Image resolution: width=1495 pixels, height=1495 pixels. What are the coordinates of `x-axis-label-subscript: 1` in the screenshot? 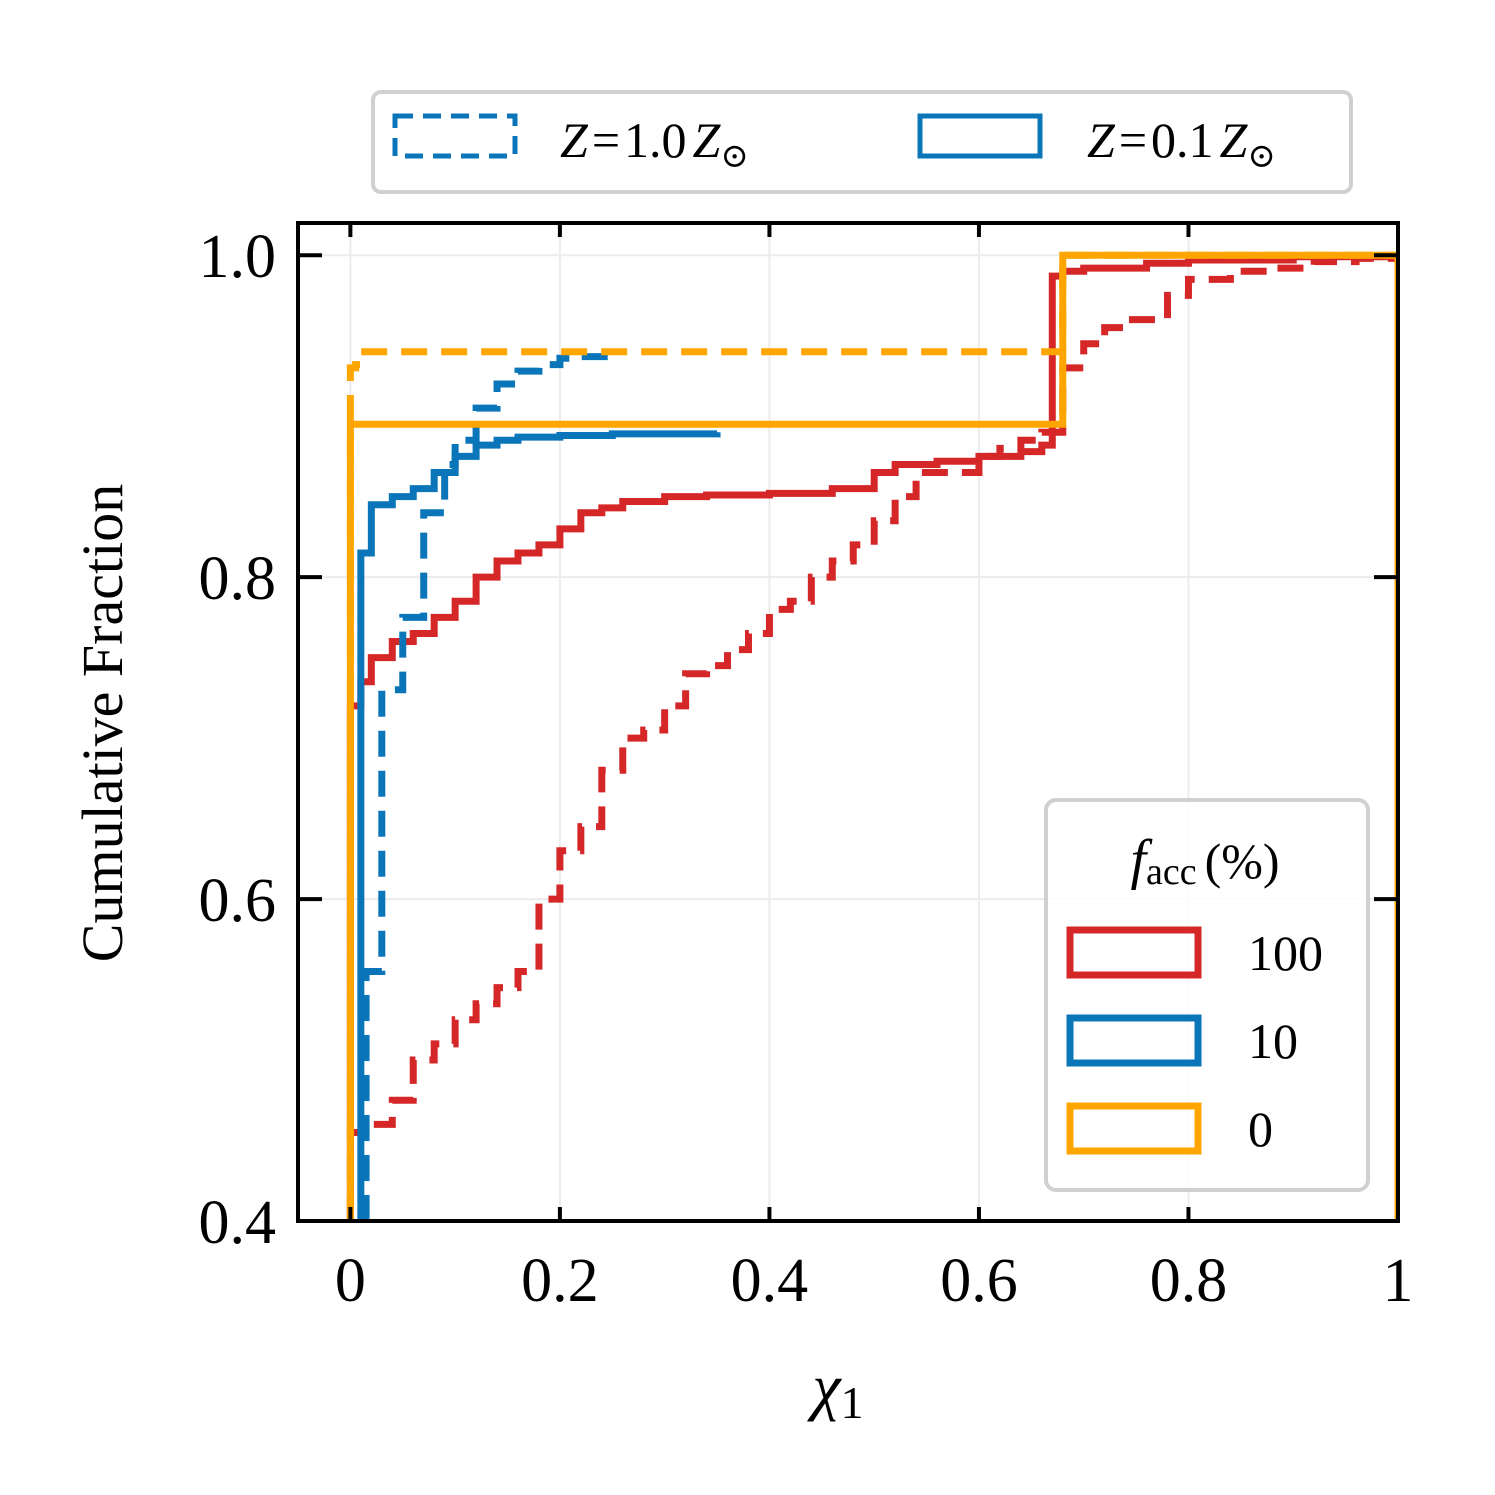 It's located at (852, 1402).